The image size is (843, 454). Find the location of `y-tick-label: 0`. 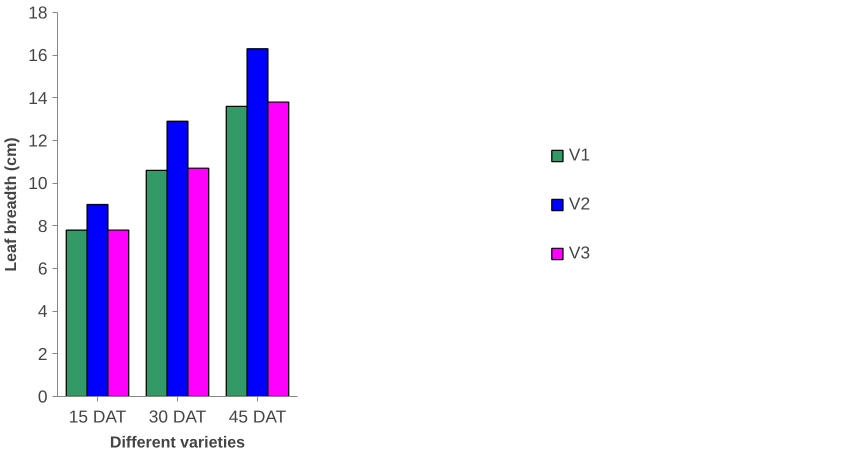

y-tick-label: 0 is located at coordinates (43, 396).